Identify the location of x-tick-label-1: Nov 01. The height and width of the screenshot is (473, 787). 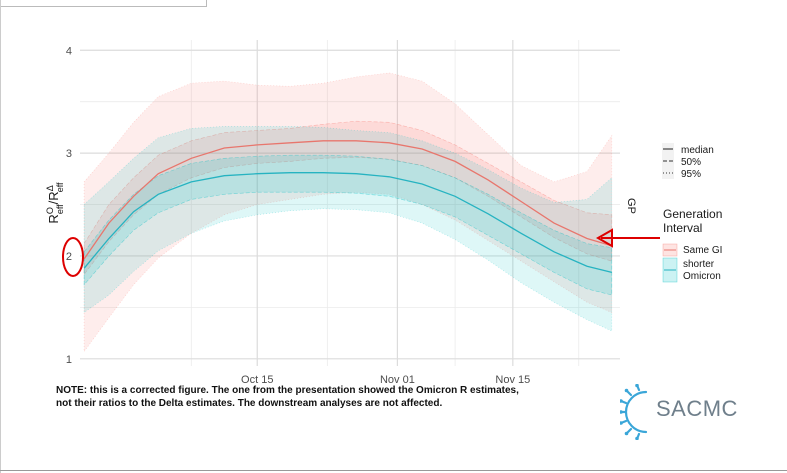
(397, 380).